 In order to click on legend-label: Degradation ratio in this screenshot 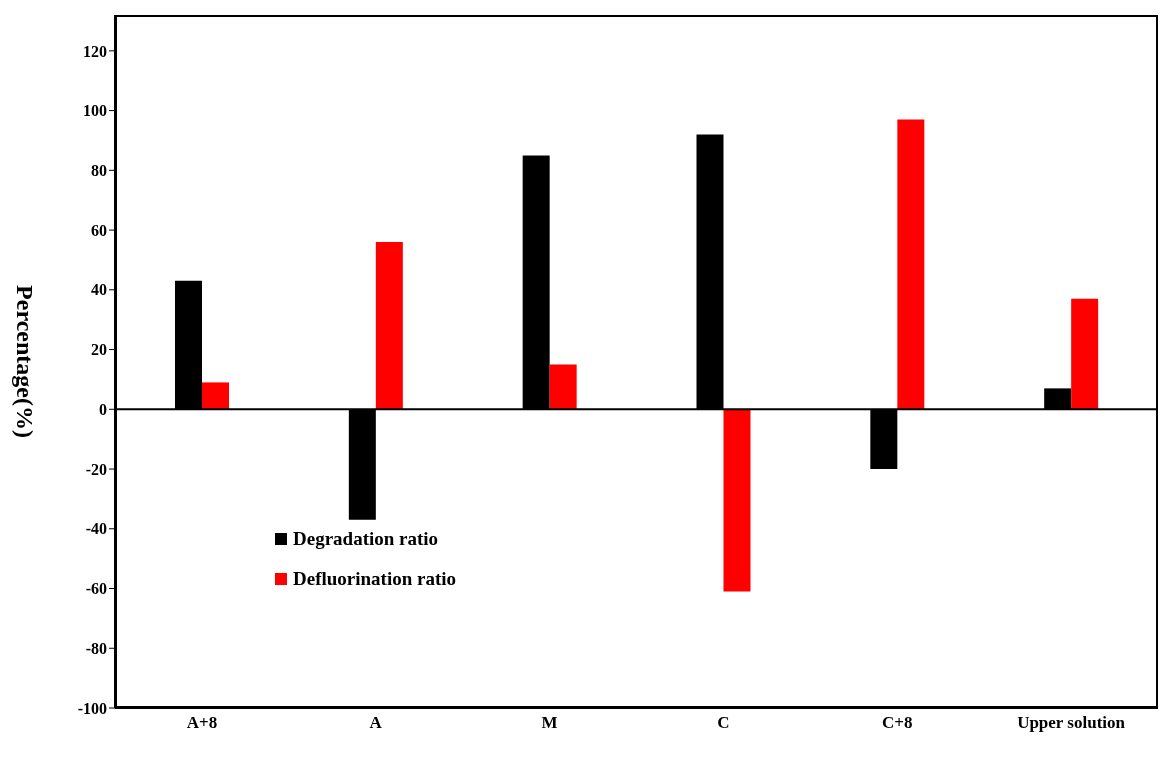, I will do `click(366, 539)`.